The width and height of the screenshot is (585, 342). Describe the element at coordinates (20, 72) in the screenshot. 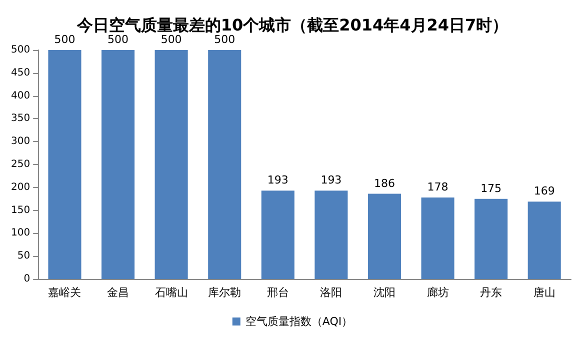

I see `y-tick-label: 450` at that location.